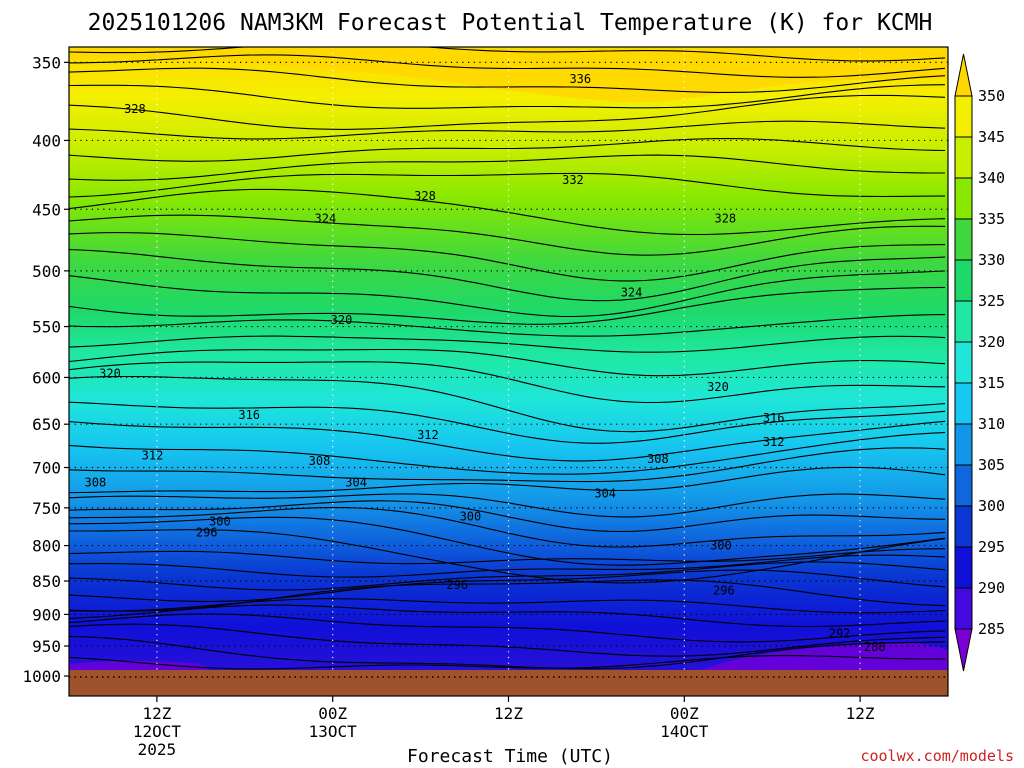 This screenshot has width=1024, height=768. What do you see at coordinates (658, 459) in the screenshot?
I see `contour-label: 308` at bounding box center [658, 459].